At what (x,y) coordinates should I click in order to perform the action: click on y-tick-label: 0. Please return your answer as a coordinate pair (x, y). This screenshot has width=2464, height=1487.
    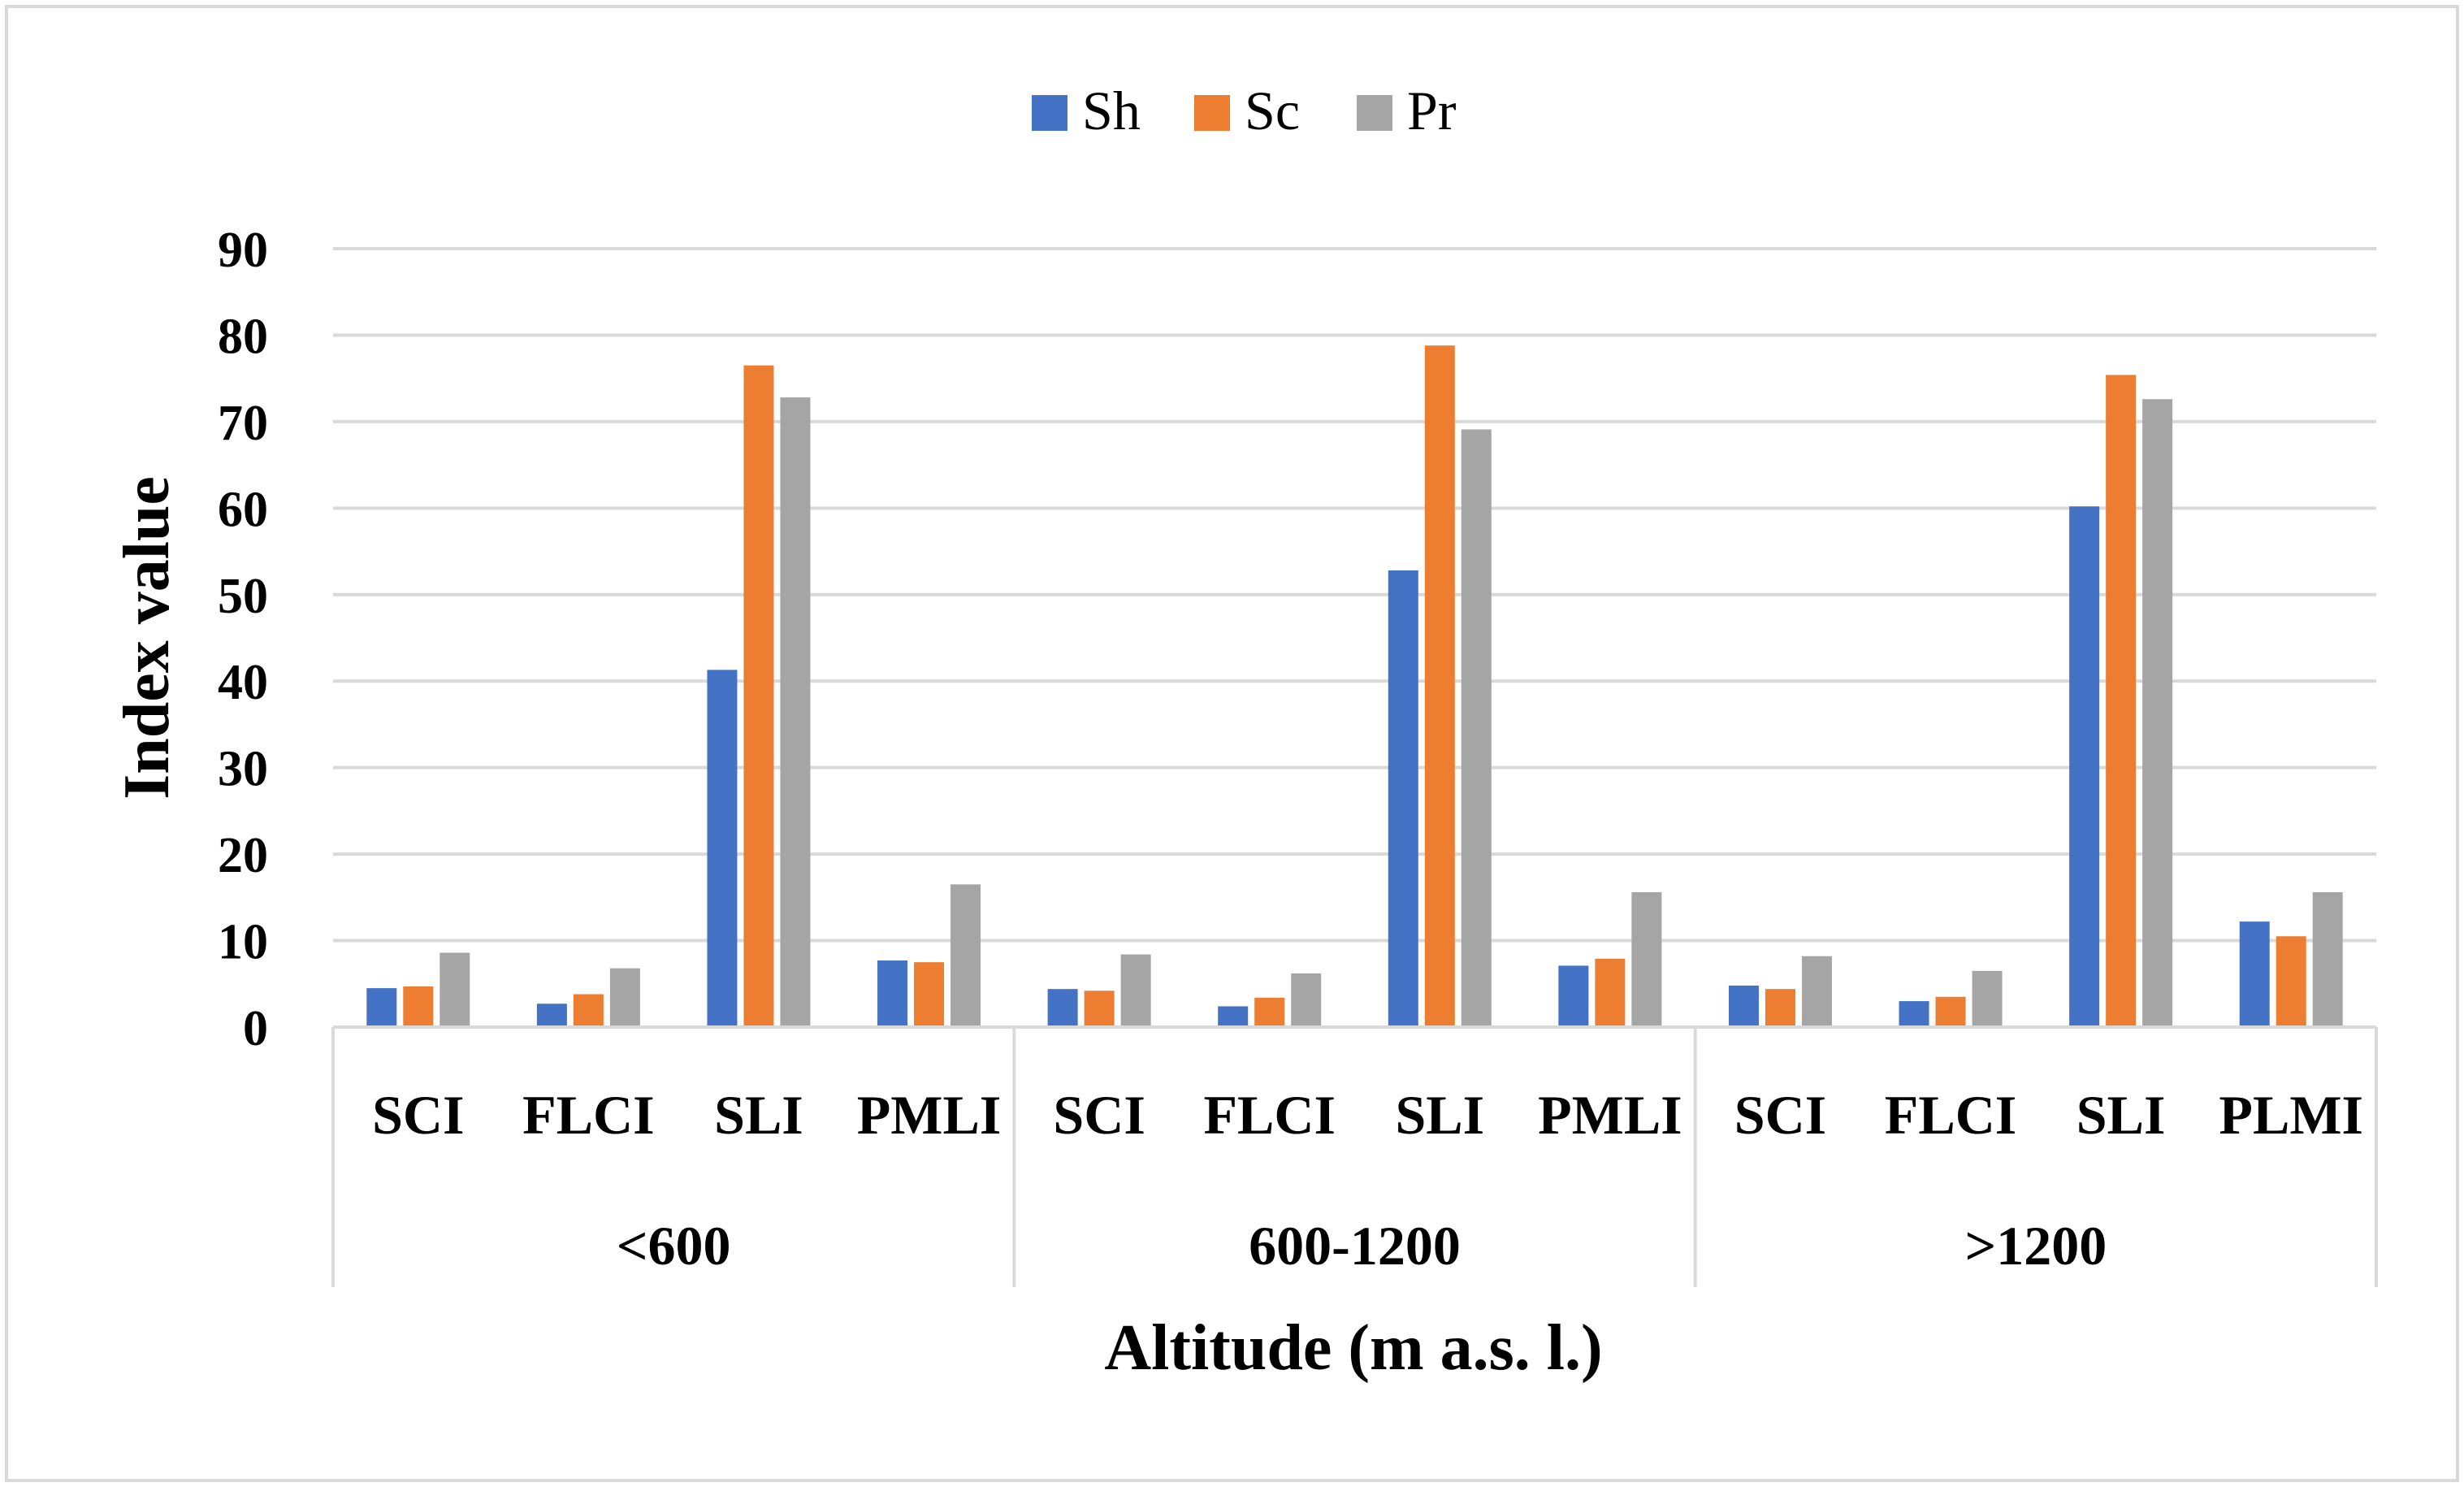
    Looking at the image, I should click on (255, 1028).